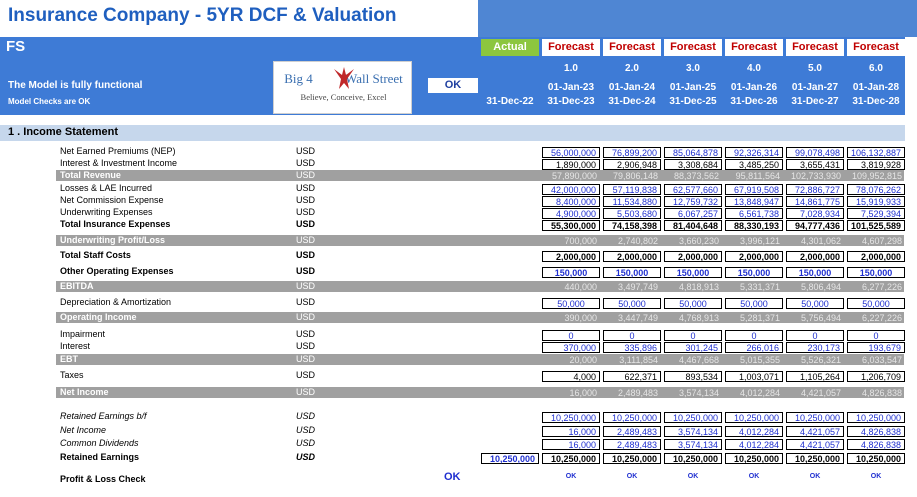 The image size is (917, 497). I want to click on value-cell: 12,759,732, so click(693, 201).